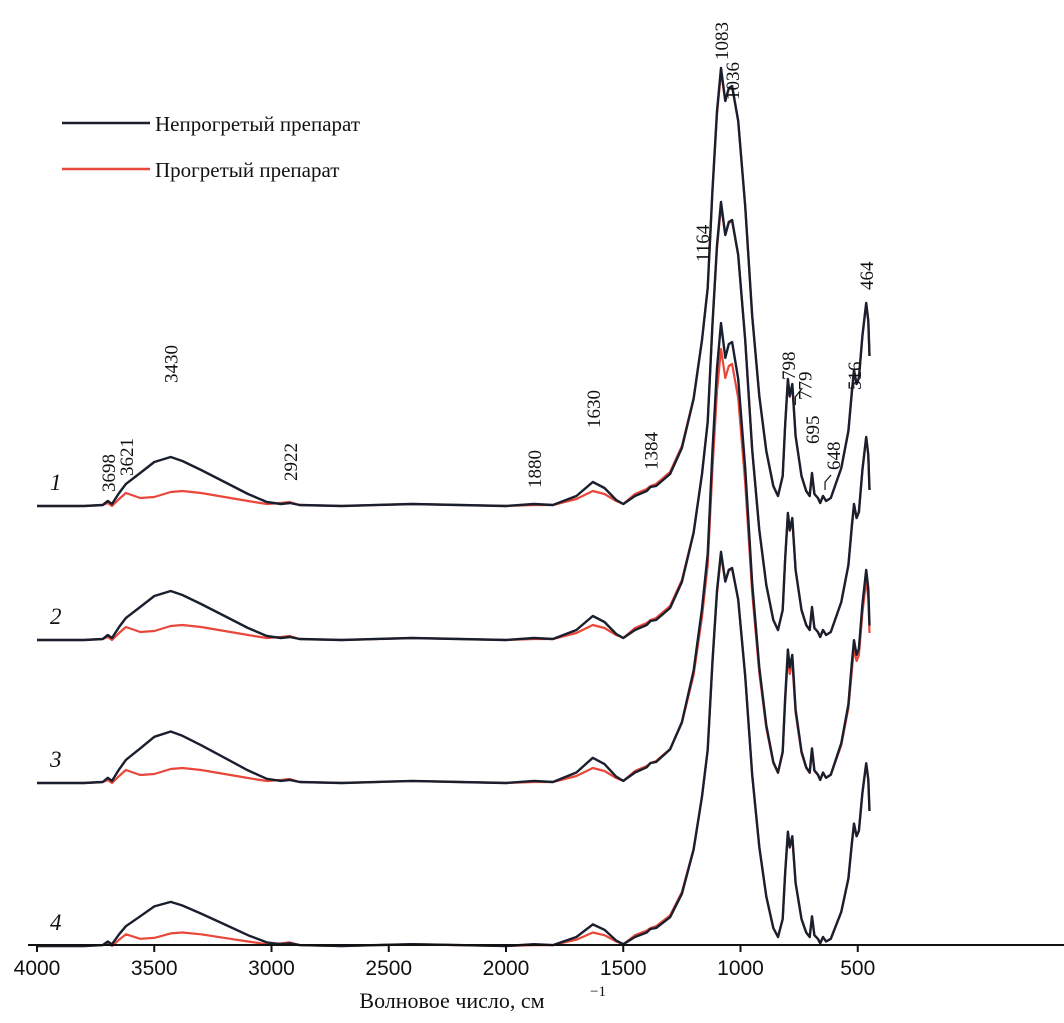 The height and width of the screenshot is (1023, 1064). I want to click on x-axis-title-text: Волновое число, см, so click(451, 1000).